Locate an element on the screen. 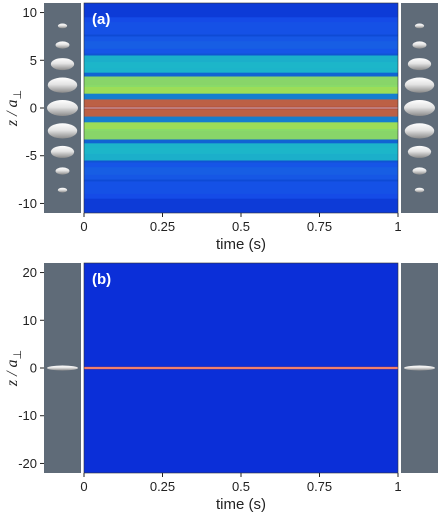  y-tick-label: 20 is located at coordinates (30, 272).